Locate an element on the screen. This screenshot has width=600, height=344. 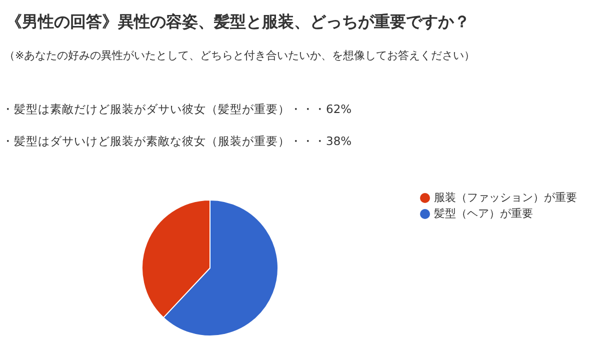
legend-label: 髪型（ヘア）が重要 is located at coordinates (483, 213).